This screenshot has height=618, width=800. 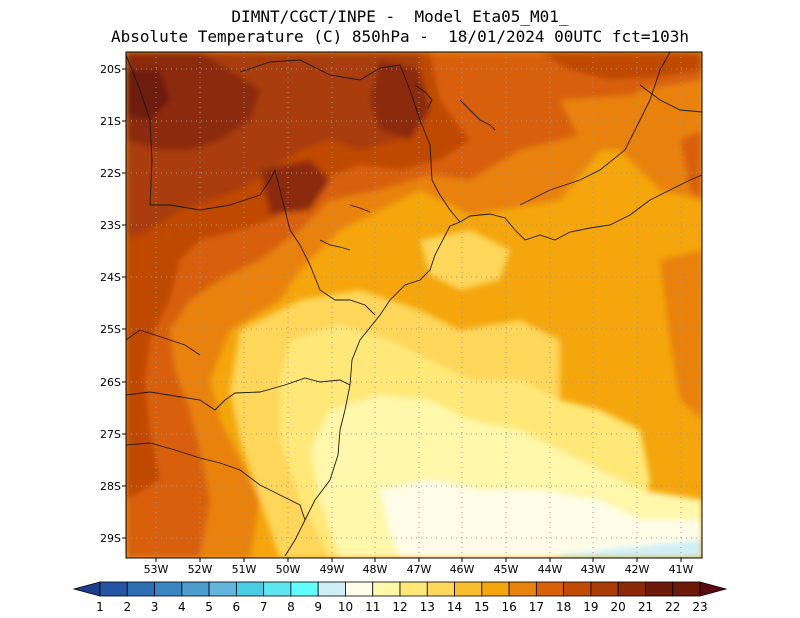 What do you see at coordinates (550, 569) in the screenshot?
I see `lon-label-44W: 44W` at bounding box center [550, 569].